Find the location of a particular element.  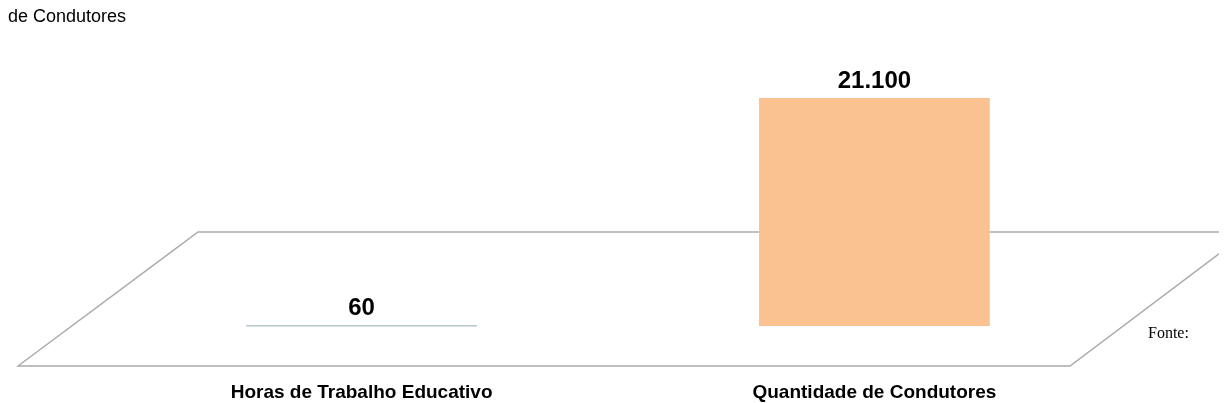

x-tick-label: Horas de Trabalho Educativo is located at coordinates (361, 391).